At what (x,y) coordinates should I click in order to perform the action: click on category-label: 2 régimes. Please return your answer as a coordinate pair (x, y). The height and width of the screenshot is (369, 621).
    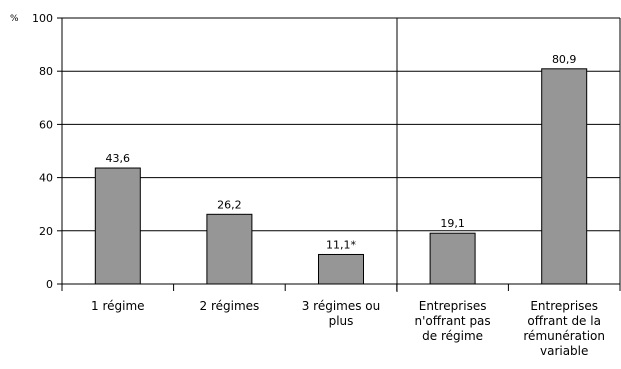
    Looking at the image, I should click on (230, 306).